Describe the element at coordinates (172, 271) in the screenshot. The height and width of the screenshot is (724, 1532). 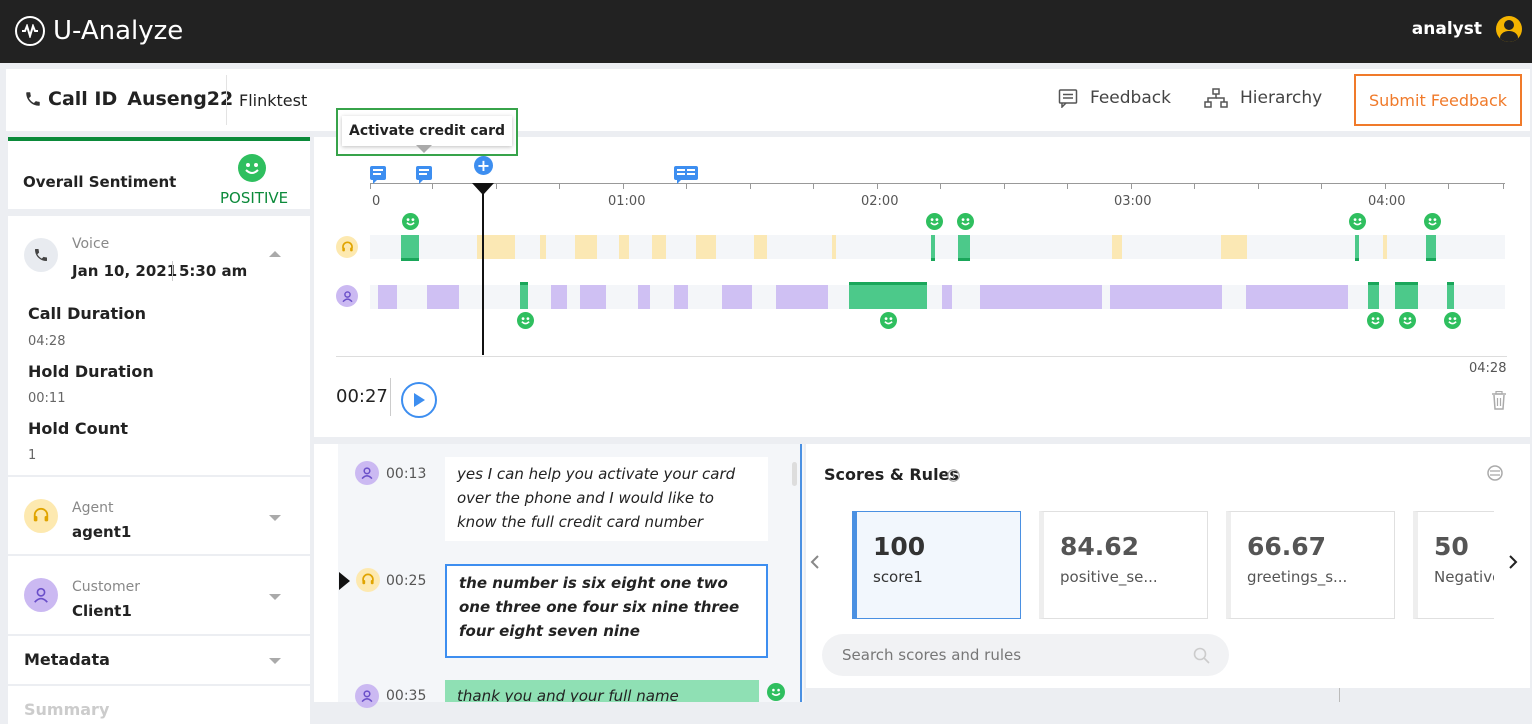
I see `date-time-divider` at that location.